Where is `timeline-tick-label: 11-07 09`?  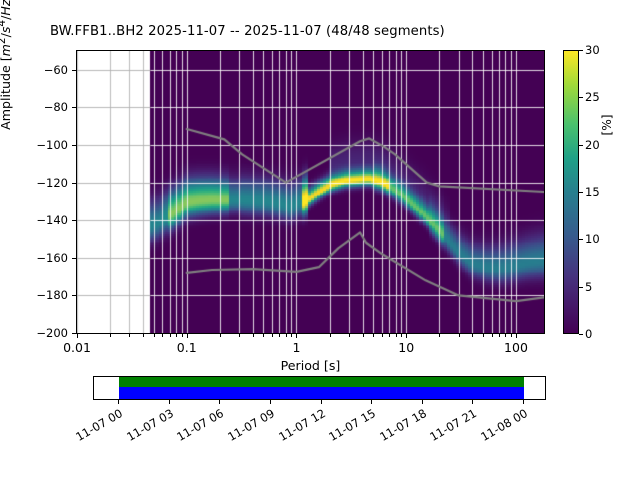 timeline-tick-label: 11-07 09 is located at coordinates (251, 425).